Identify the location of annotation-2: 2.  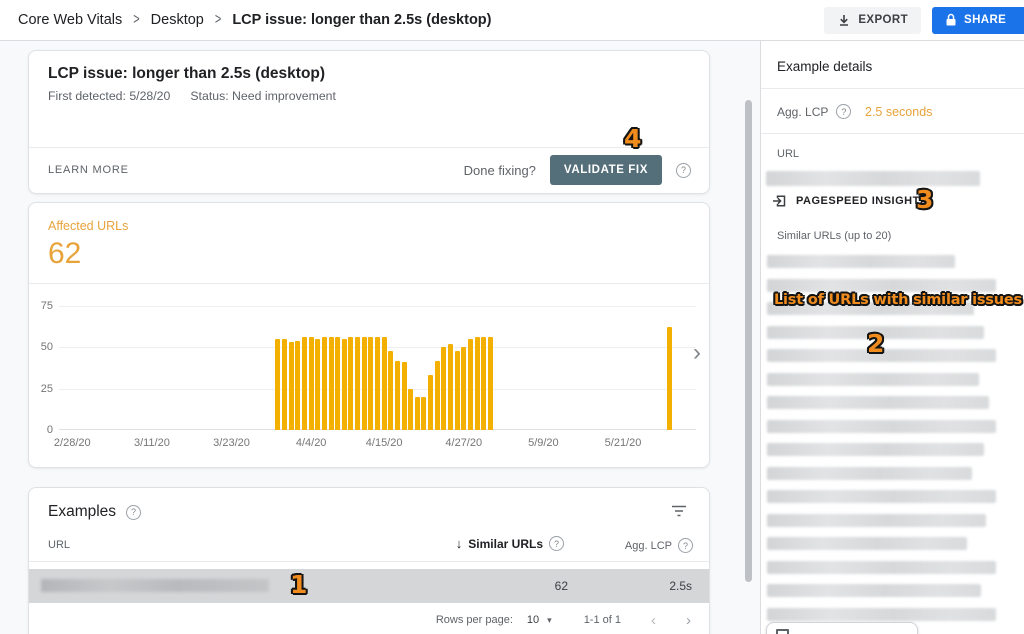
(876, 343).